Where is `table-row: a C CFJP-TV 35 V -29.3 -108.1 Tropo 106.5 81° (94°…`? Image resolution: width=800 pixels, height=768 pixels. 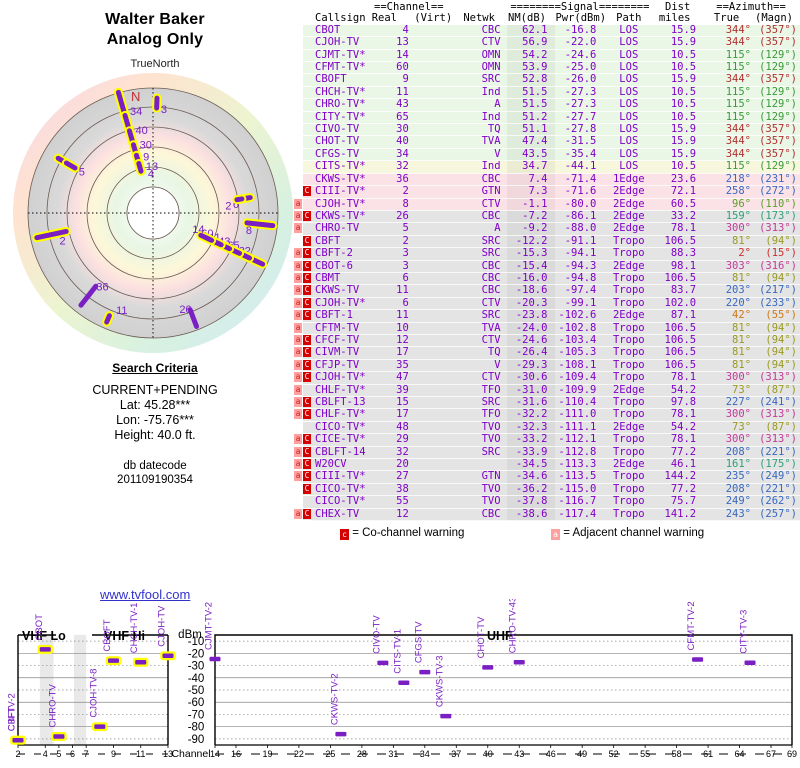
table-row: a C CFJP-TV 35 V -29.3 -108.1 Tropo 106.5 81° (94°… is located at coordinates (547, 365).